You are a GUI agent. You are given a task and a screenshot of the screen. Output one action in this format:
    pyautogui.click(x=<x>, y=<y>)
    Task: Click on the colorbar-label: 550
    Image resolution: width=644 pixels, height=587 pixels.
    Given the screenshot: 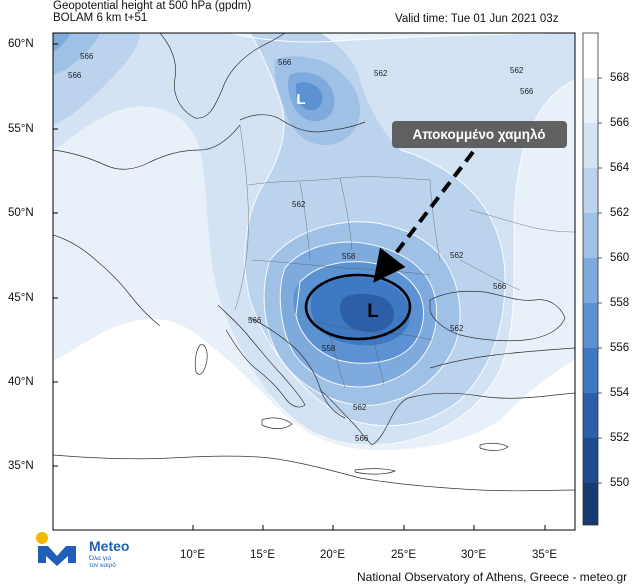 What is the action you would take?
    pyautogui.click(x=620, y=483)
    